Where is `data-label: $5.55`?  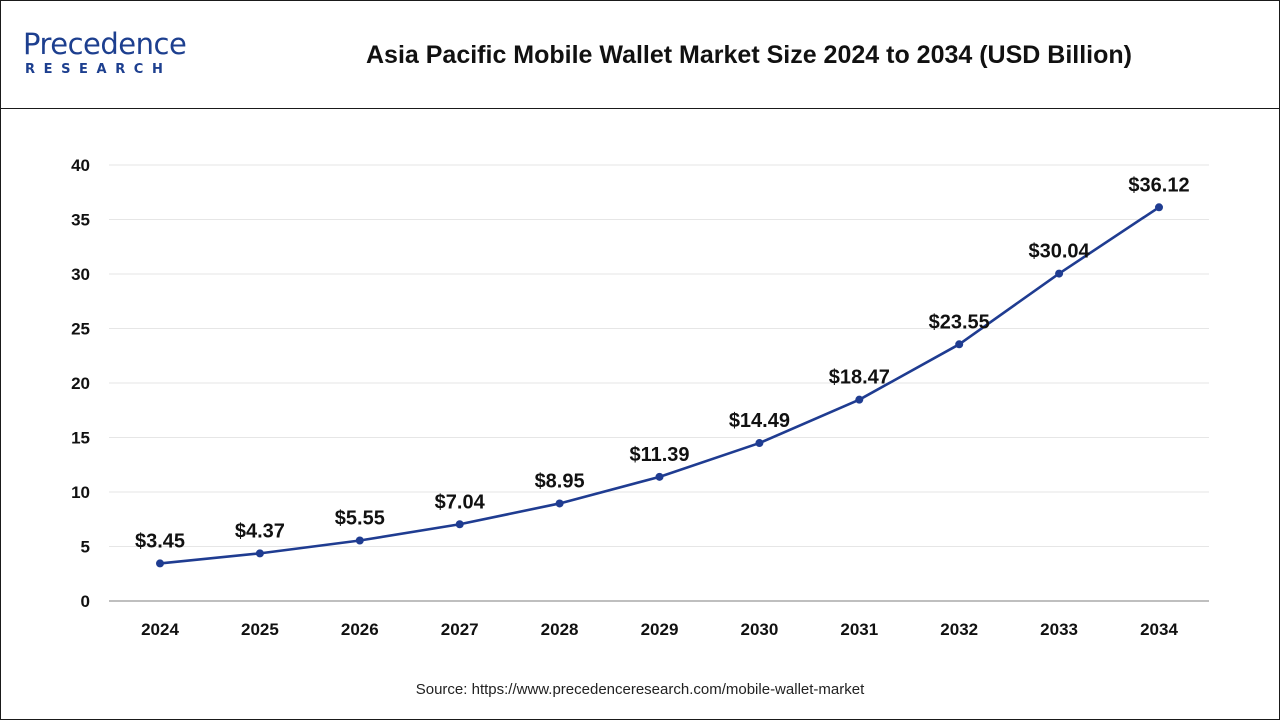 data-label: $5.55 is located at coordinates (360, 519).